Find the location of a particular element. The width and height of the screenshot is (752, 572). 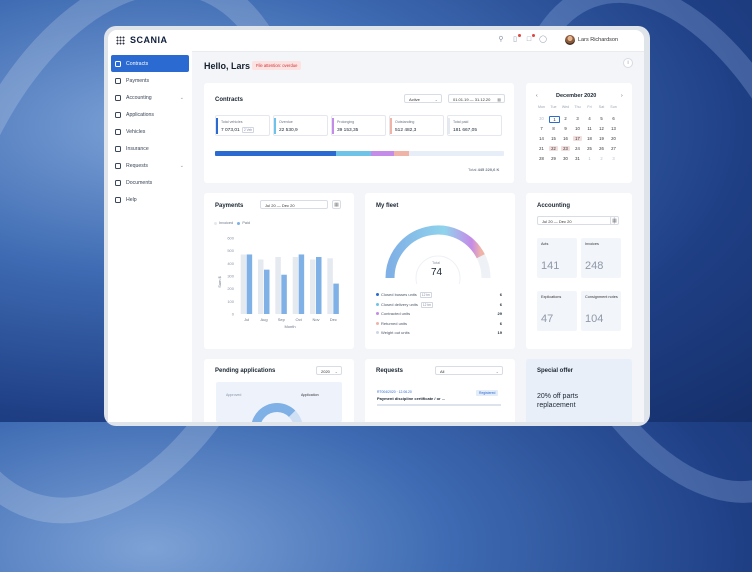

request-id: RT004/2020 · 12.06.20 is located at coordinates (394, 392).